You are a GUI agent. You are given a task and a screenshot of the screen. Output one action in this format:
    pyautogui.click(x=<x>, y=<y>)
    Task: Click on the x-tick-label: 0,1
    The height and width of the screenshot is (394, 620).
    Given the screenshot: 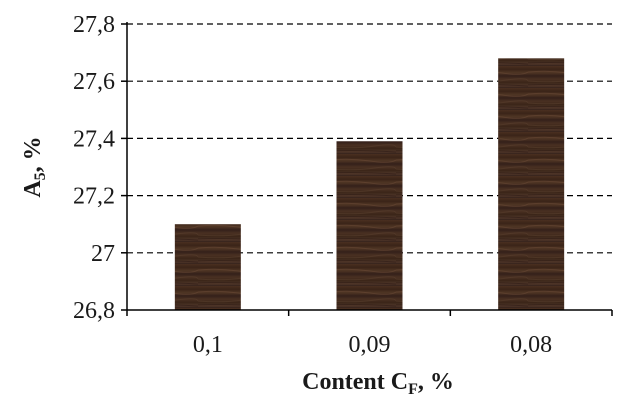 What is the action you would take?
    pyautogui.click(x=208, y=345)
    